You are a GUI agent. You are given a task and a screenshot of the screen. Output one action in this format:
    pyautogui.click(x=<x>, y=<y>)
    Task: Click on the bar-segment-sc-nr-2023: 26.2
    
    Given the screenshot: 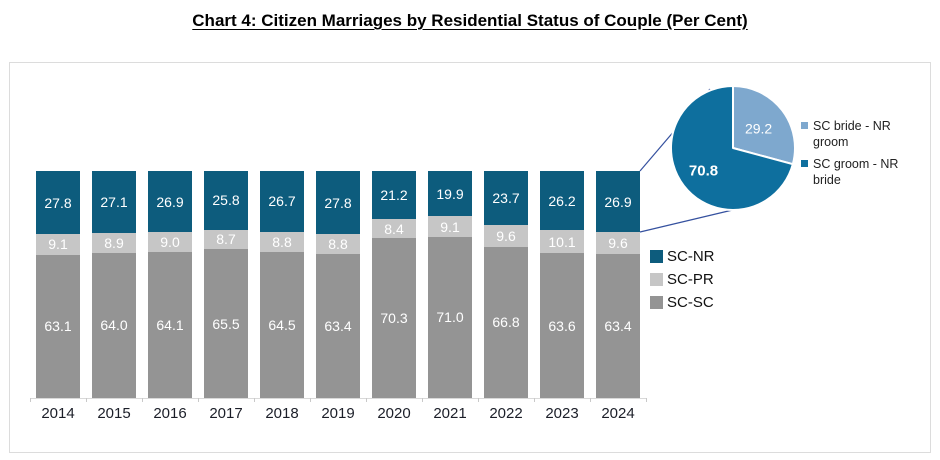 What is the action you would take?
    pyautogui.click(x=562, y=201)
    